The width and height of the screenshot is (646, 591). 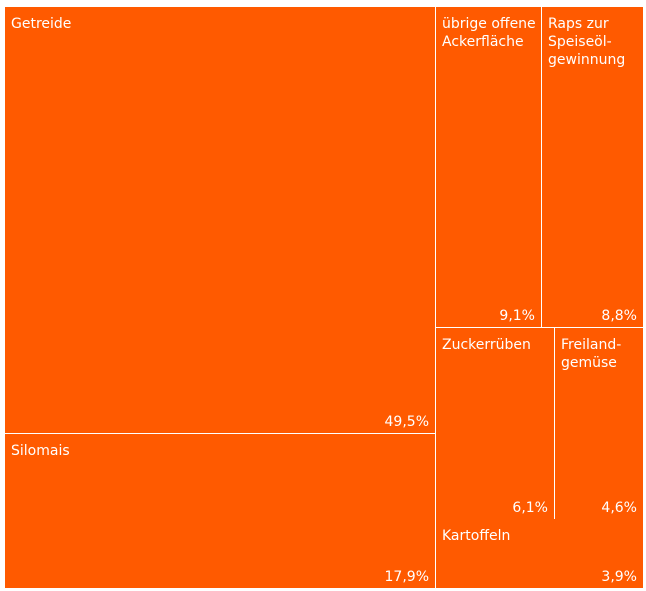 What do you see at coordinates (495, 423) in the screenshot?
I see `tile-zuckerrueben: Zuckerrüben 6,1%` at bounding box center [495, 423].